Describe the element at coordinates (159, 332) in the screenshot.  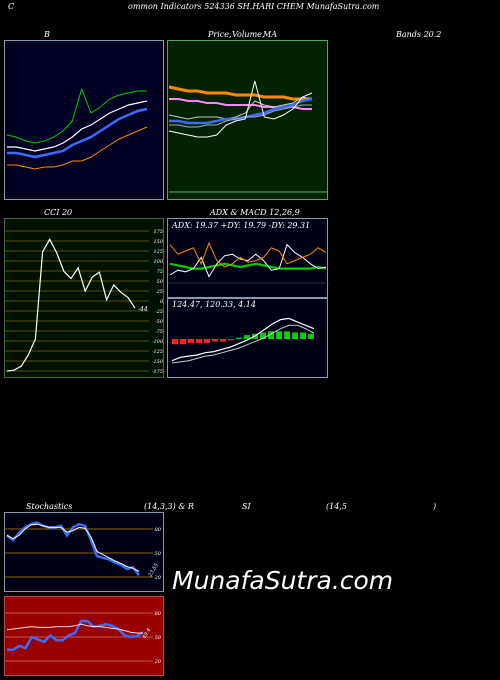
I see `cci-tick-label: -75` at that location.